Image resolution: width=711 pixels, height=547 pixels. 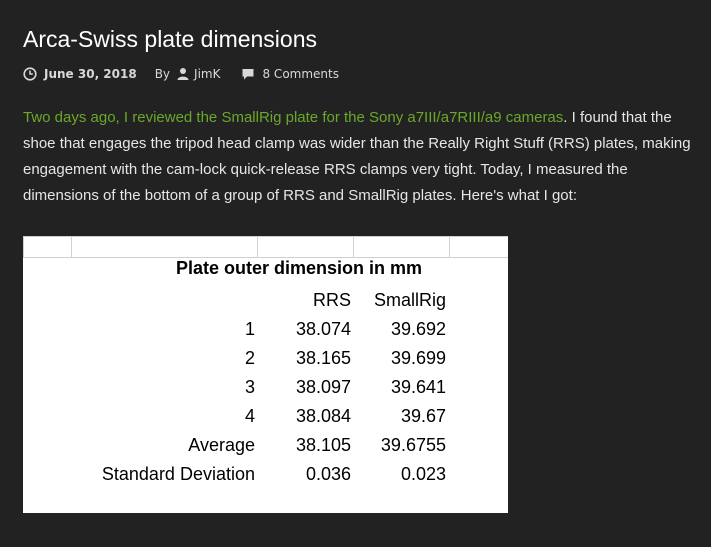 I want to click on user-icon, so click(x=183, y=74).